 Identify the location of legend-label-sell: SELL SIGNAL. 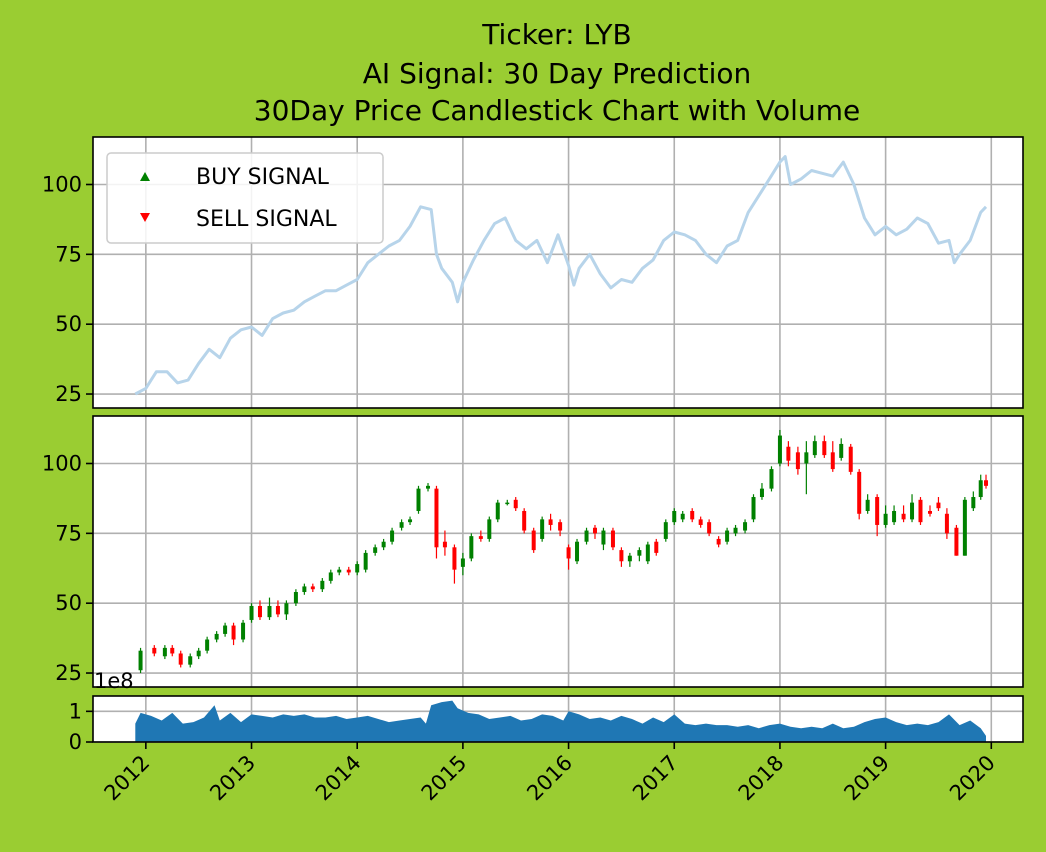
(266, 219).